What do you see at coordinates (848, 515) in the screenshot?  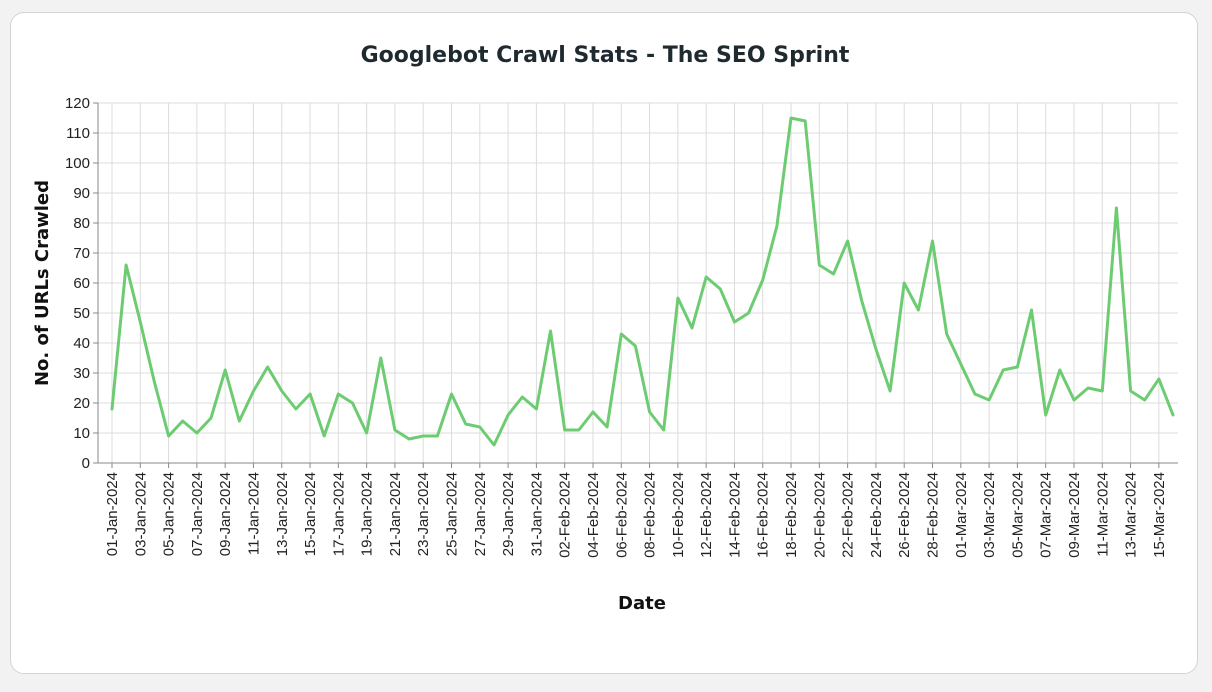 I see `x-tick-label: 22-Feb-2024` at bounding box center [848, 515].